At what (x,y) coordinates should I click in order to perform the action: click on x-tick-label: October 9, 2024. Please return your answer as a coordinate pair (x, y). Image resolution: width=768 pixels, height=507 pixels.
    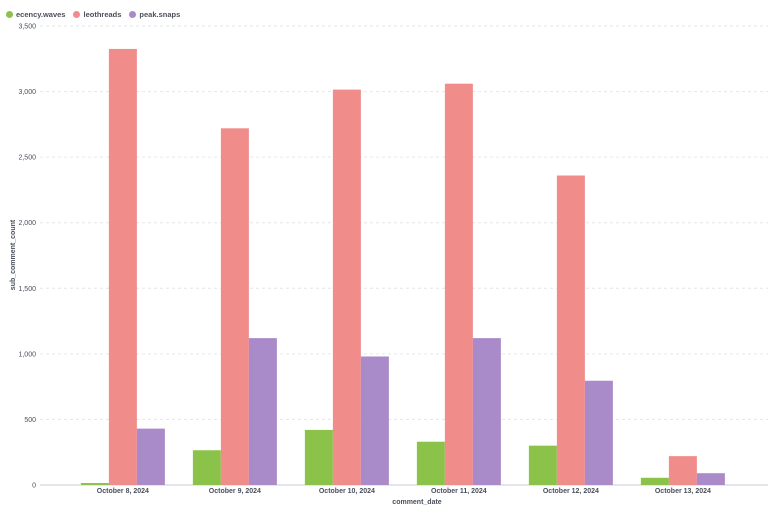
    Looking at the image, I should click on (235, 491).